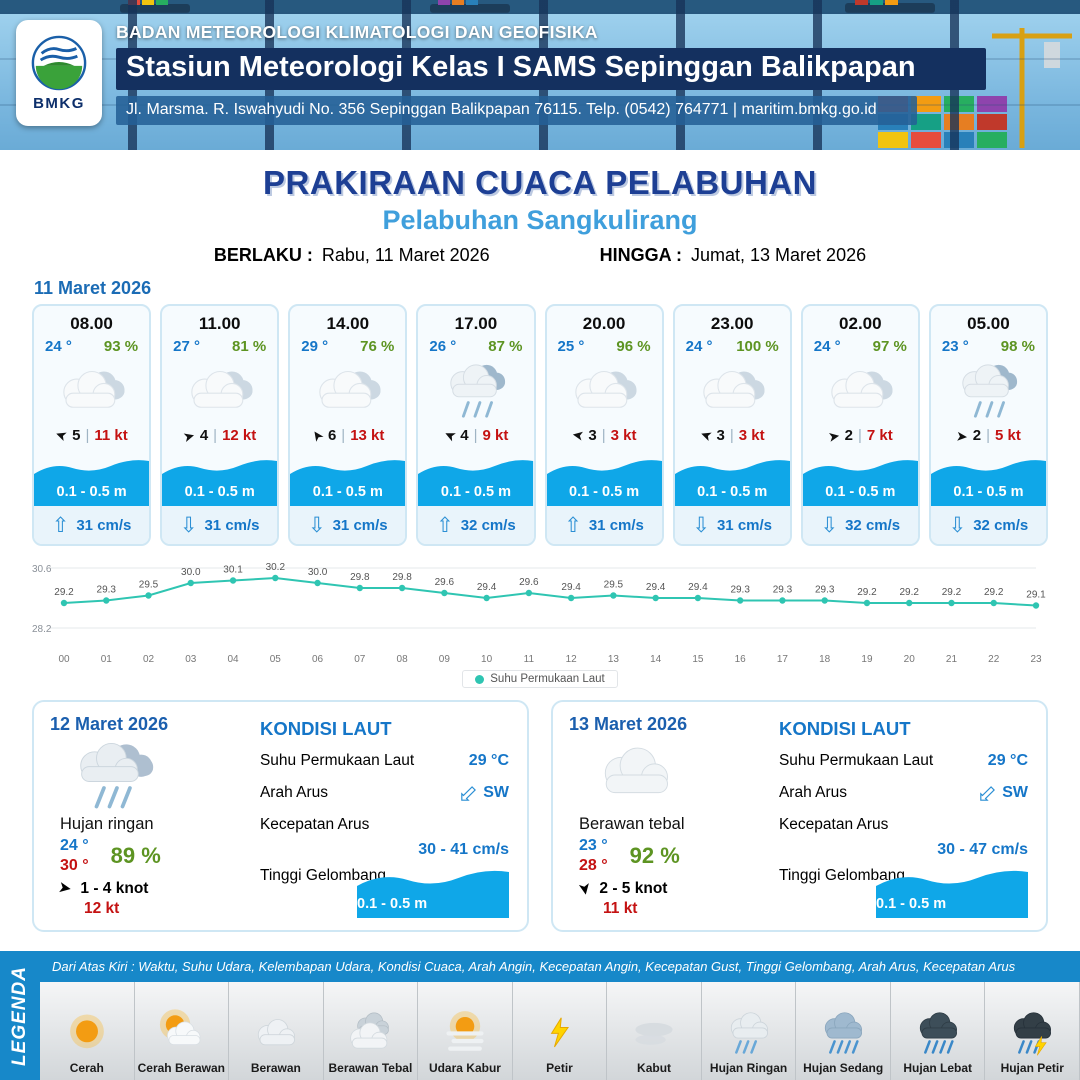 The image size is (1080, 1080). What do you see at coordinates (938, 1068) in the screenshot?
I see `legend-label: Hujan Lebat` at bounding box center [938, 1068].